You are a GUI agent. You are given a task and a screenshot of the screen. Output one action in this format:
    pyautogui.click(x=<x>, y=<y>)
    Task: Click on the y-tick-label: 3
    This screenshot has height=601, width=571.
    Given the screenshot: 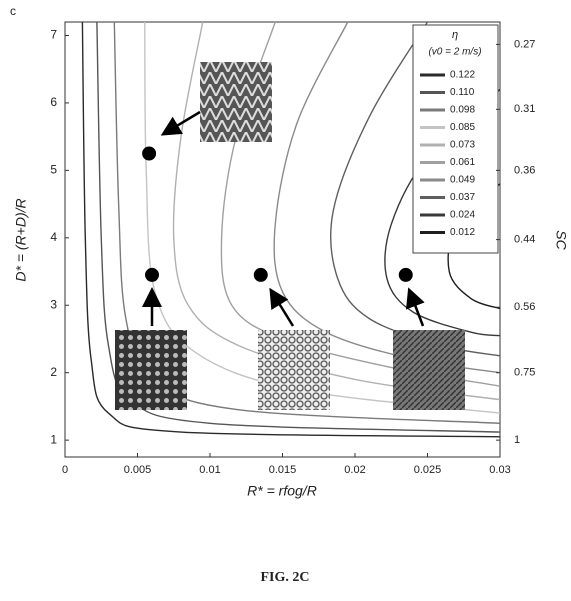 What is the action you would take?
    pyautogui.click(x=53, y=304)
    